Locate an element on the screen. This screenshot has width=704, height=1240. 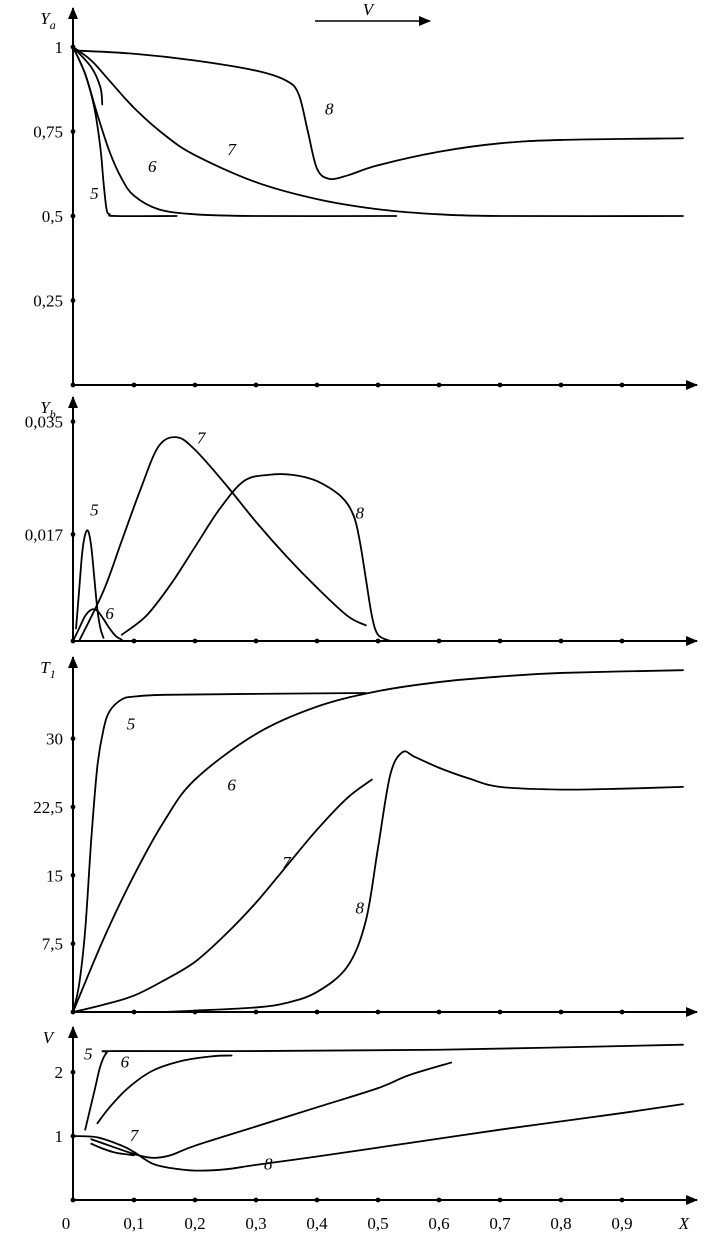
y-tick-label: 0,035 is located at coordinates (44, 422).